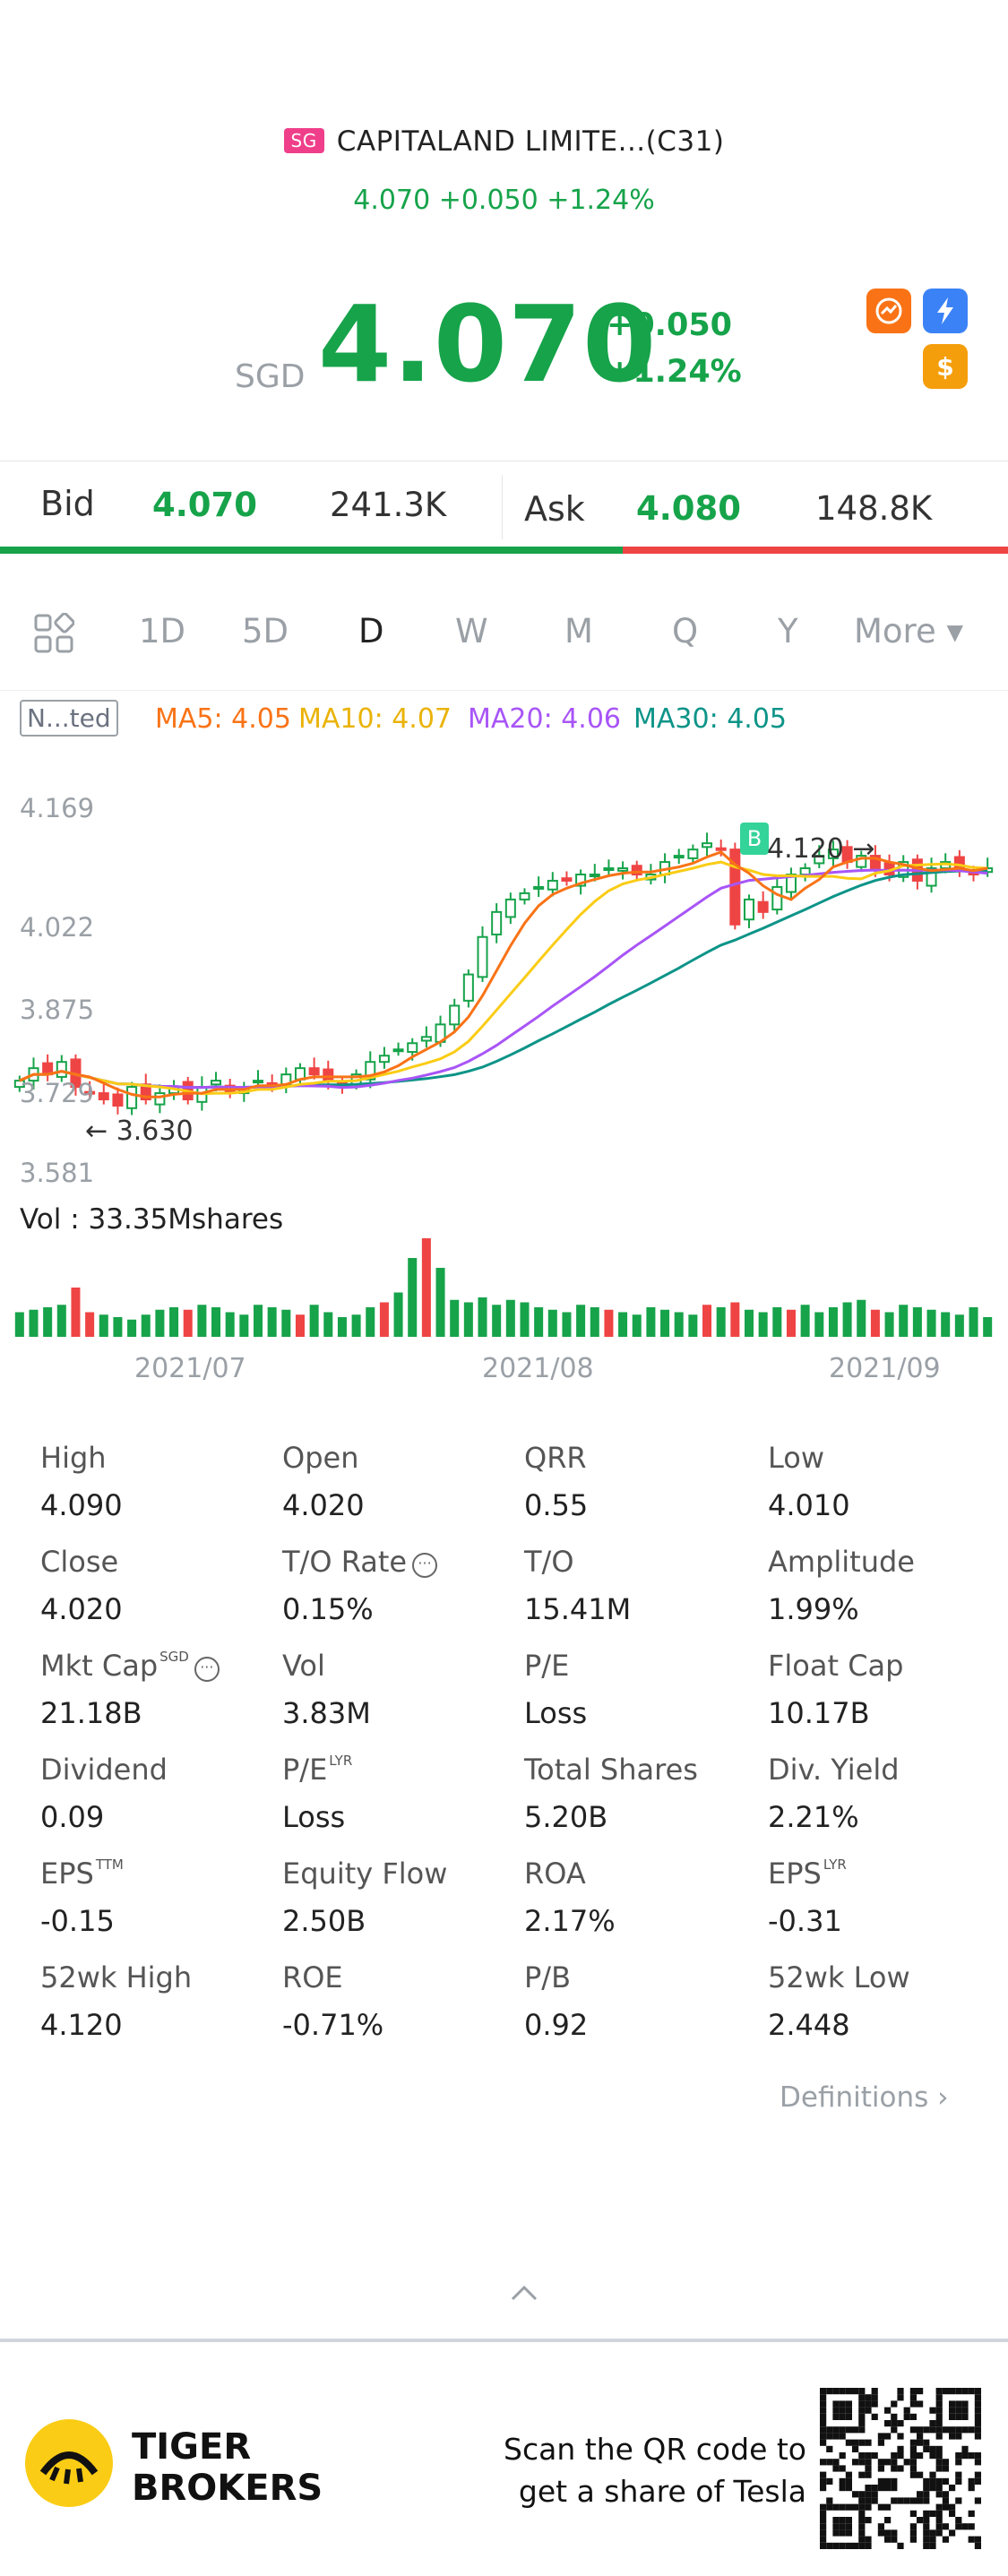  What do you see at coordinates (162, 631) in the screenshot?
I see `tab-1d: 1D` at bounding box center [162, 631].